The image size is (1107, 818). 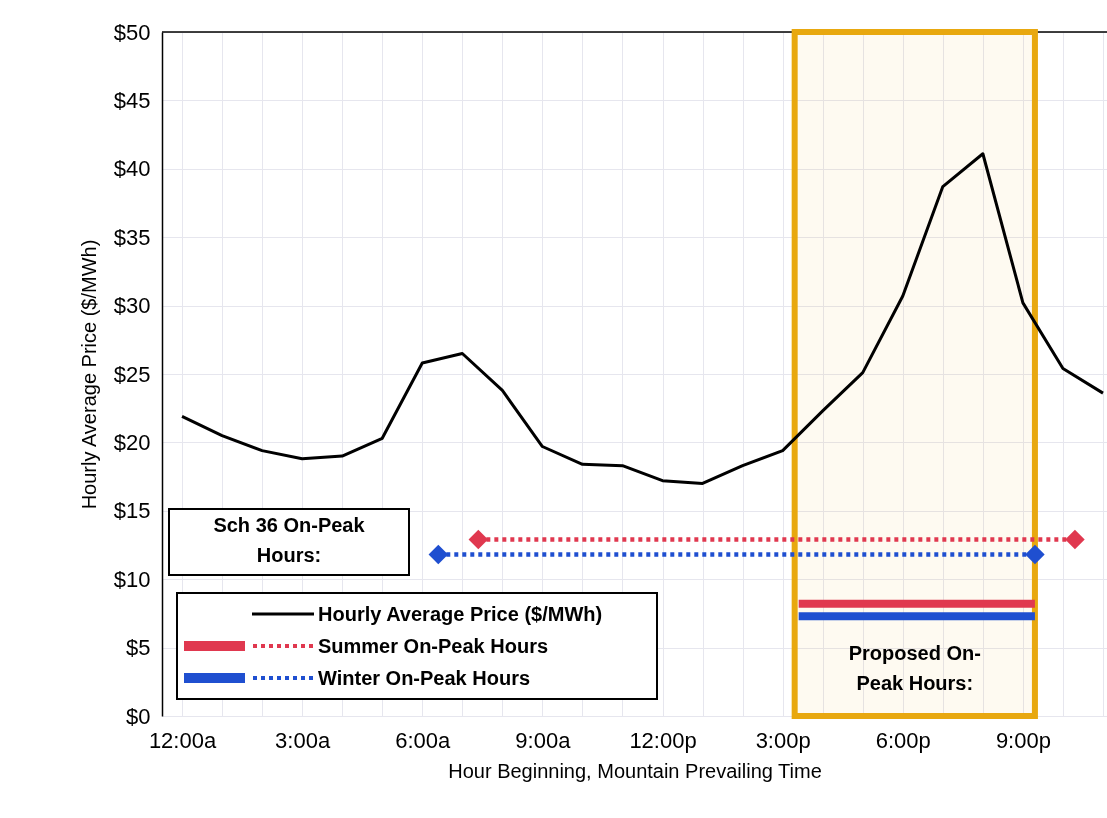 I want to click on x-tick-label: 9:00a, so click(x=543, y=740).